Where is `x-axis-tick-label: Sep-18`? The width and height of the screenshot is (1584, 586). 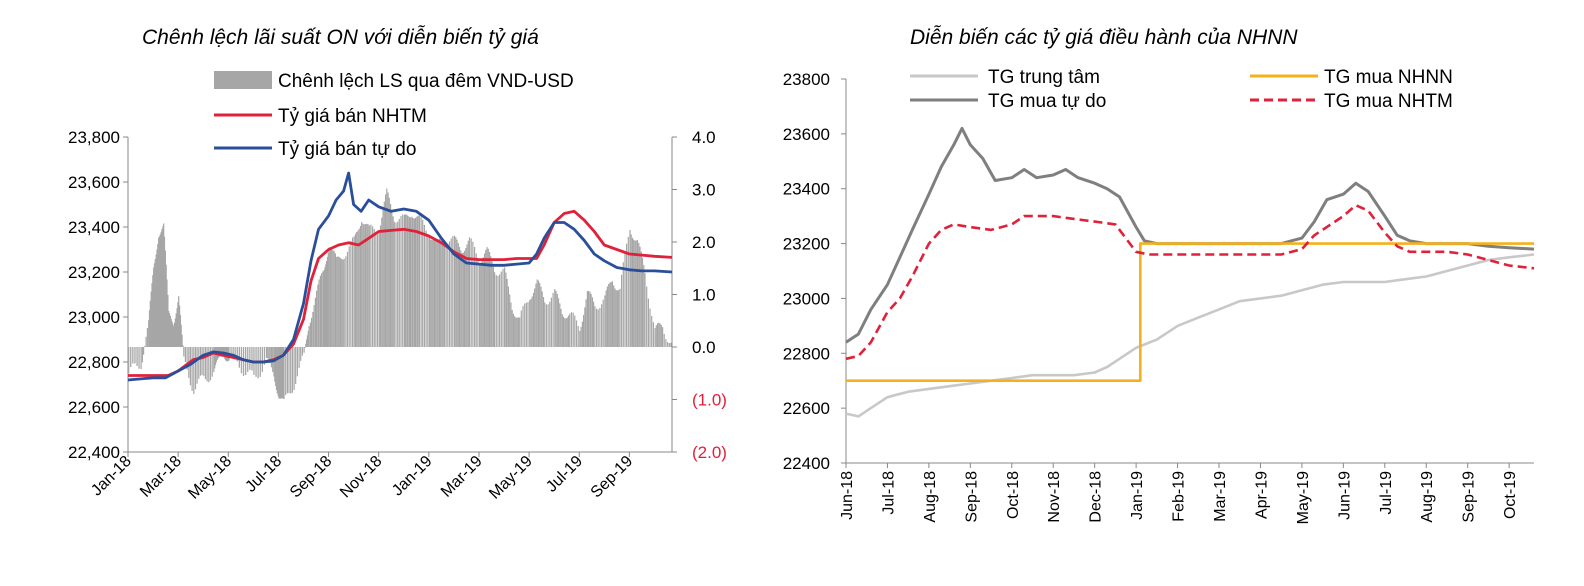
x-axis-tick-label: Sep-18 is located at coordinates (311, 477).